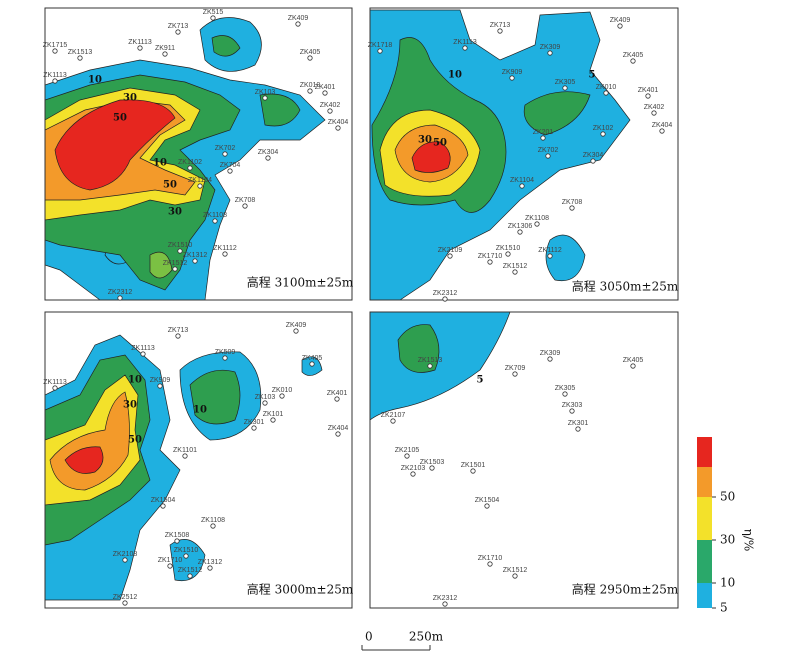 The width and height of the screenshot is (800, 664). Describe the element at coordinates (522, 180) in the screenshot. I see `borehole-label: ZK1104` at that location.